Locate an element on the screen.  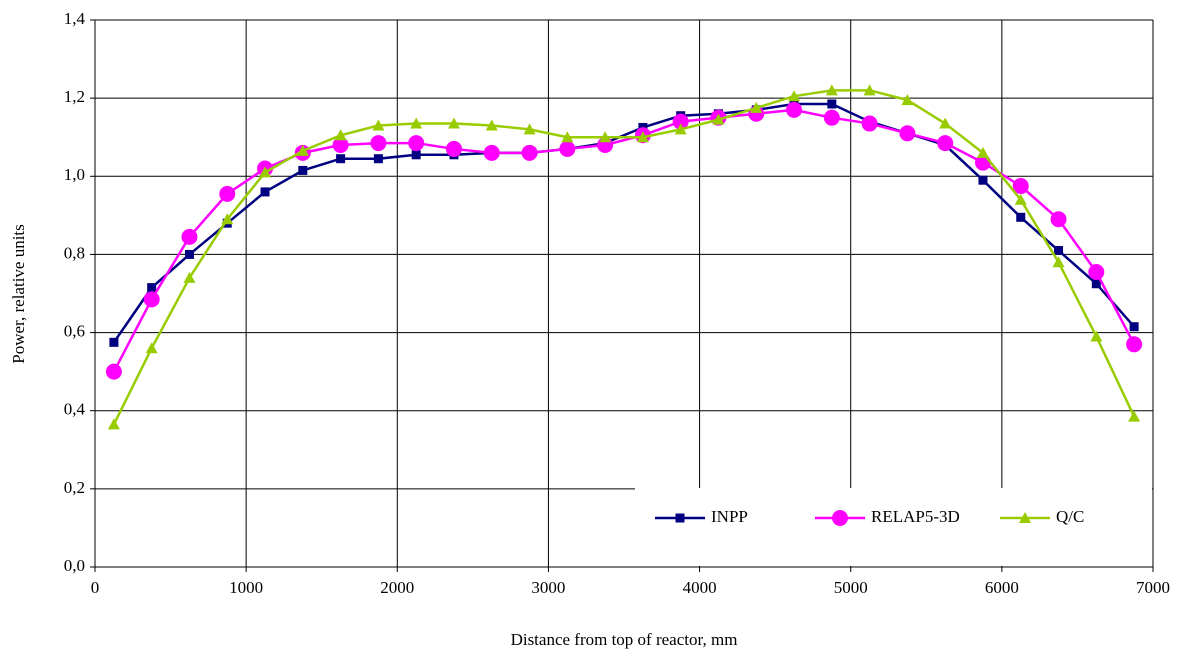
legend-box is located at coordinates (893, 527).